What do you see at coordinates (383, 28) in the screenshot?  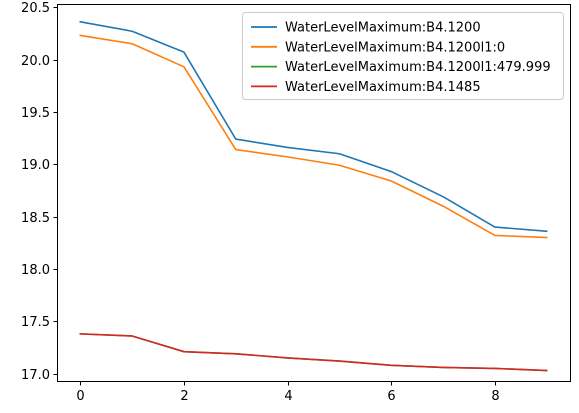 I see `legend-label: WaterLevelMaximum:B4.1200` at bounding box center [383, 28].